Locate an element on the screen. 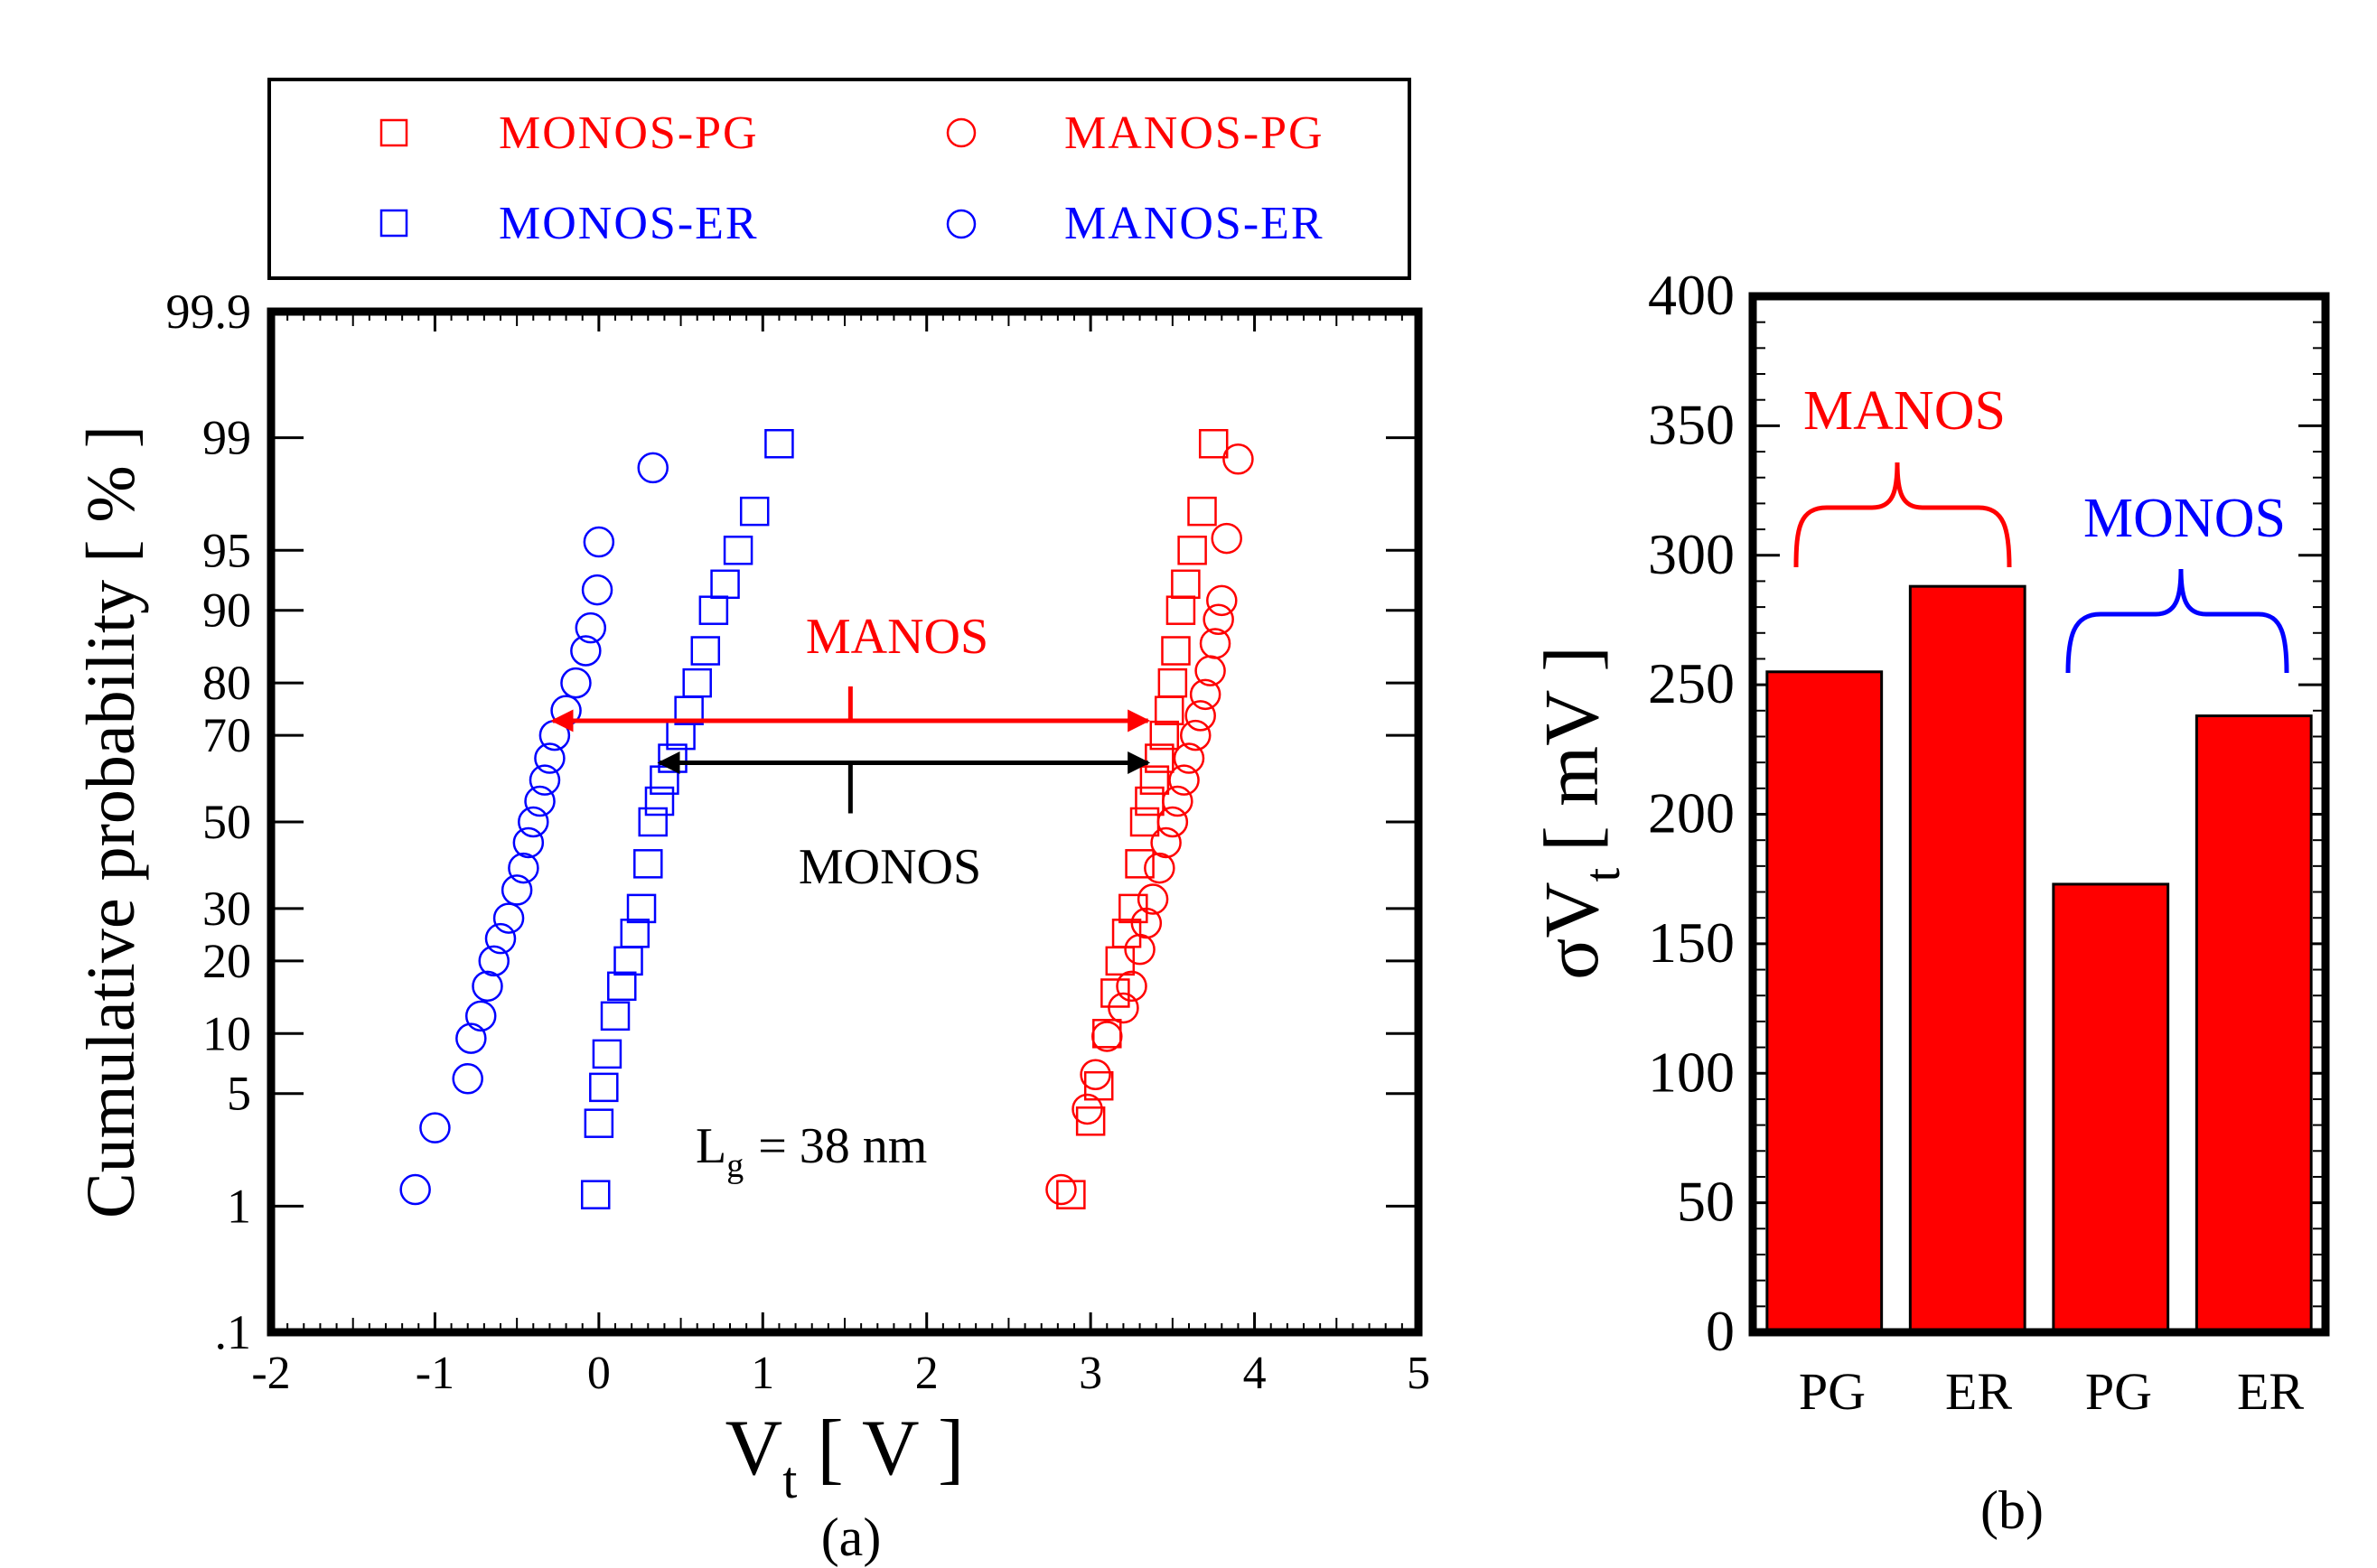  x-tick-label: 0 is located at coordinates (599, 1373).